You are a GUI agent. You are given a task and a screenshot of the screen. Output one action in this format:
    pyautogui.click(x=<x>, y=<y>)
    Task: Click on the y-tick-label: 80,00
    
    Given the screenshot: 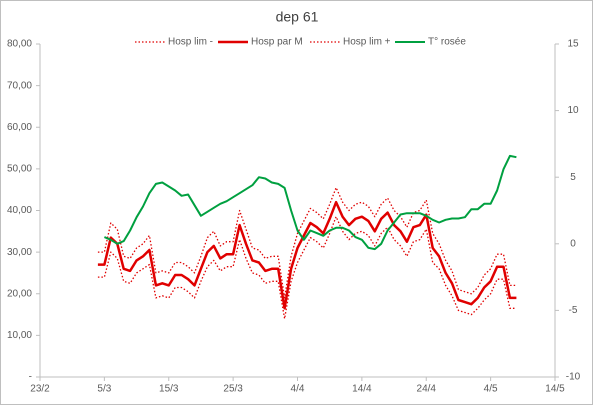 What is the action you would take?
    pyautogui.click(x=19, y=44)
    